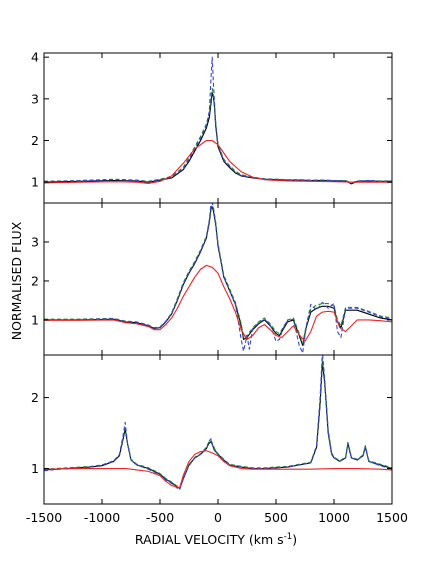 The width and height of the screenshot is (436, 561). I want to click on x-axis-label-close: ), so click(294, 539).